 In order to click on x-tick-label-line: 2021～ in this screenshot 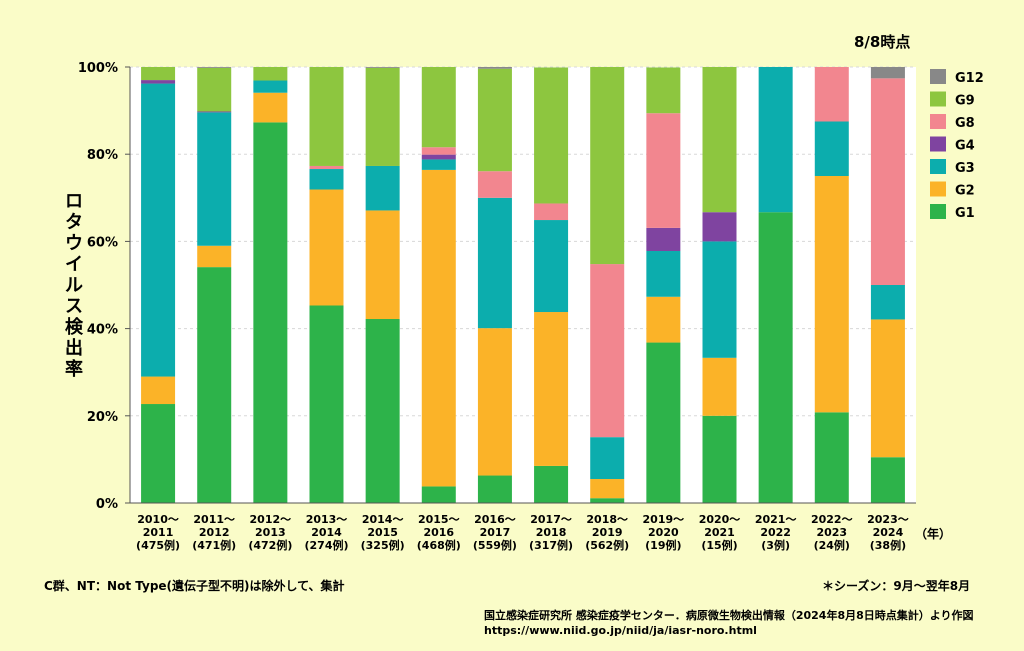, I will do `click(776, 519)`.